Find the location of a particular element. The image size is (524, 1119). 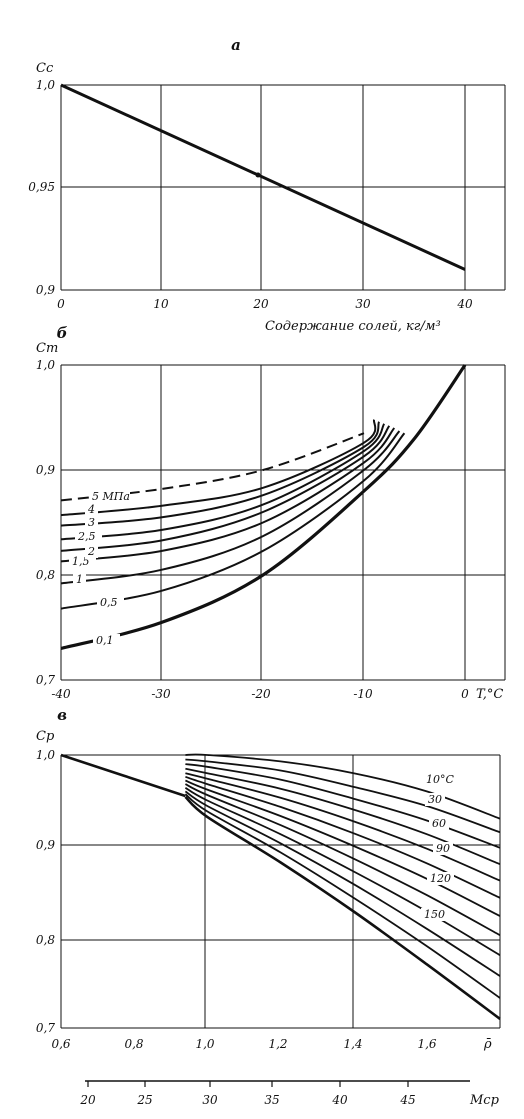

x-tick-label: 1,2 is located at coordinates (277, 1044).